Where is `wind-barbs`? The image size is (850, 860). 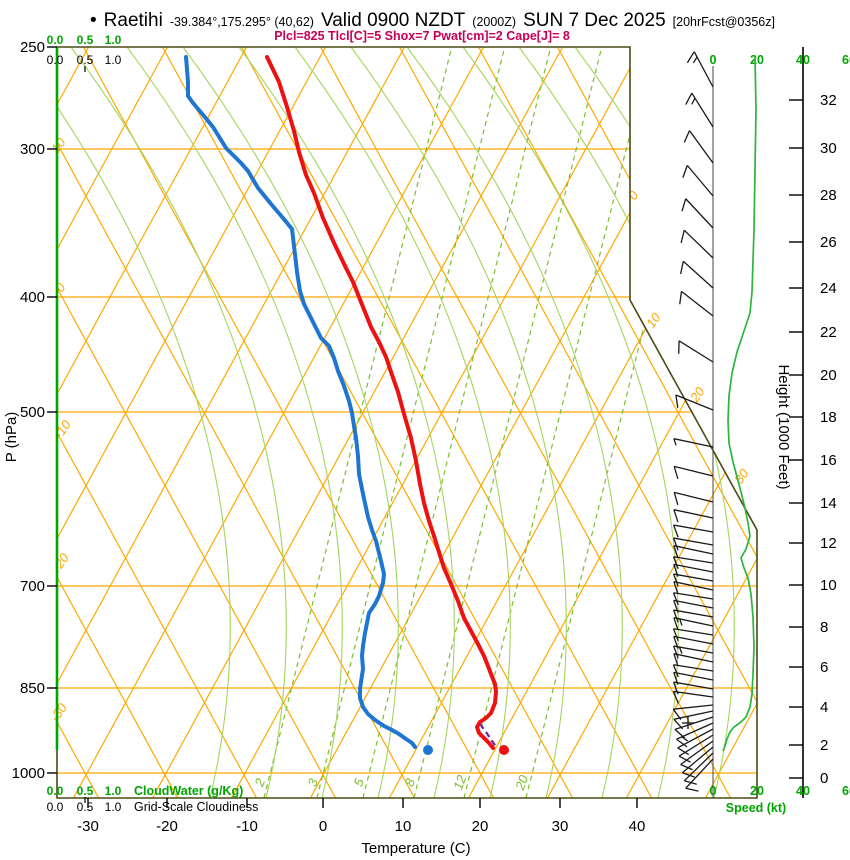
wind-barbs is located at coordinates (693, 421).